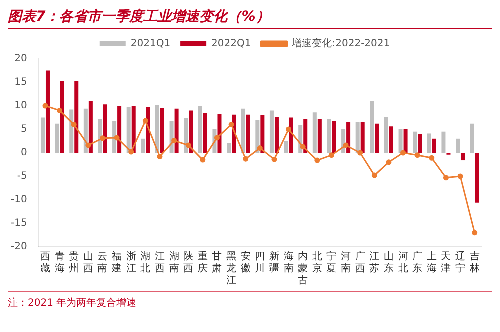 The height and width of the screenshot is (332, 500). What do you see at coordinates (217, 262) in the screenshot?
I see `x-tick-label: 甘肃` at bounding box center [217, 262].